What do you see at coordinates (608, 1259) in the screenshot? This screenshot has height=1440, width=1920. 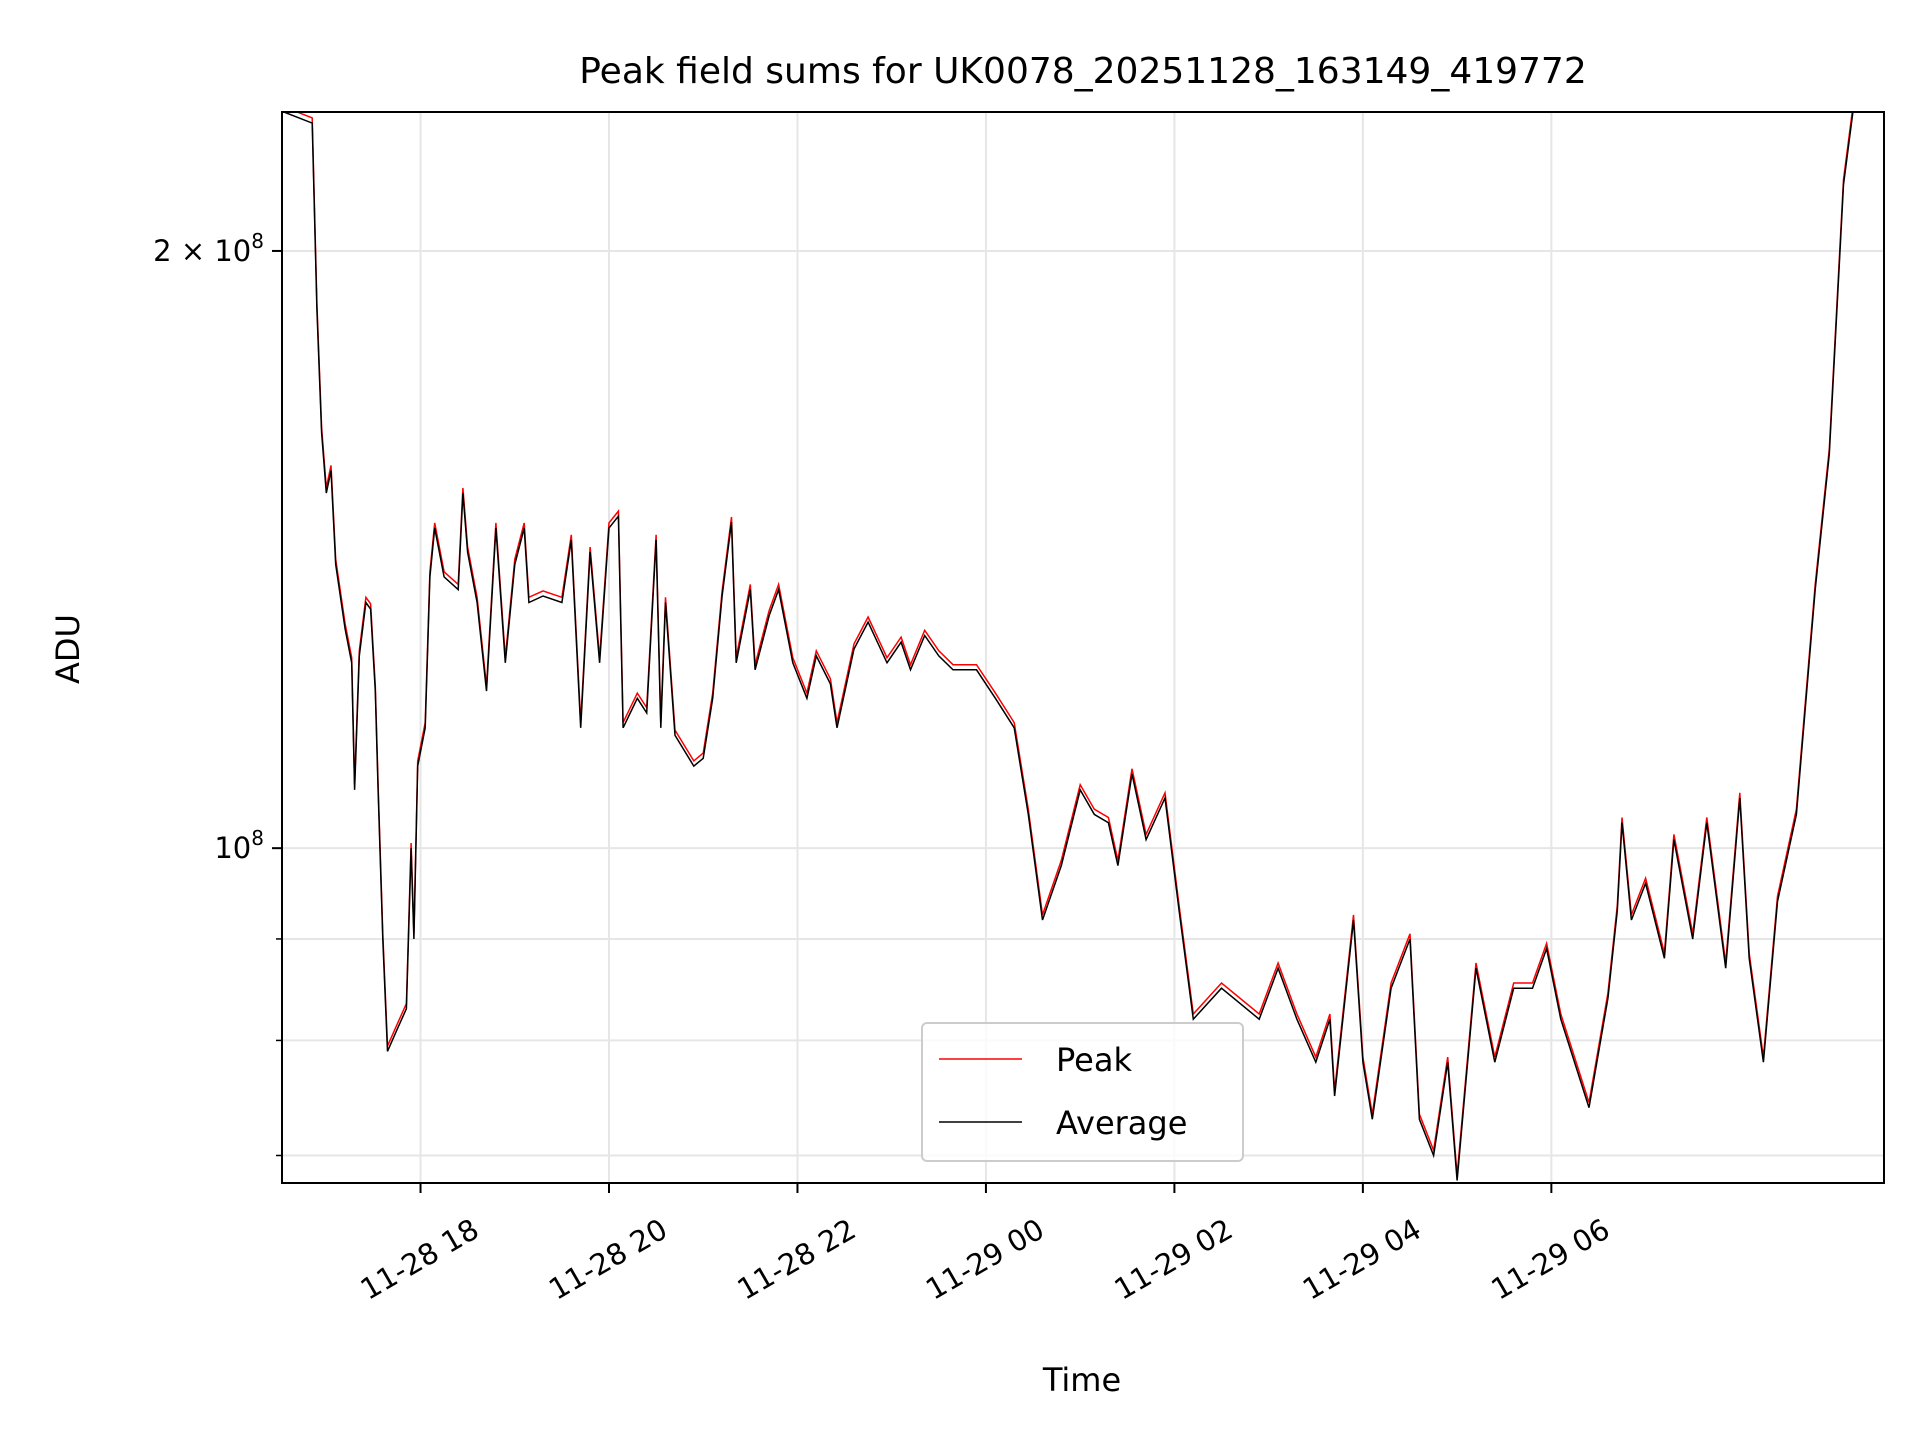 I see `x-tick-label: 11-28 20` at bounding box center [608, 1259].